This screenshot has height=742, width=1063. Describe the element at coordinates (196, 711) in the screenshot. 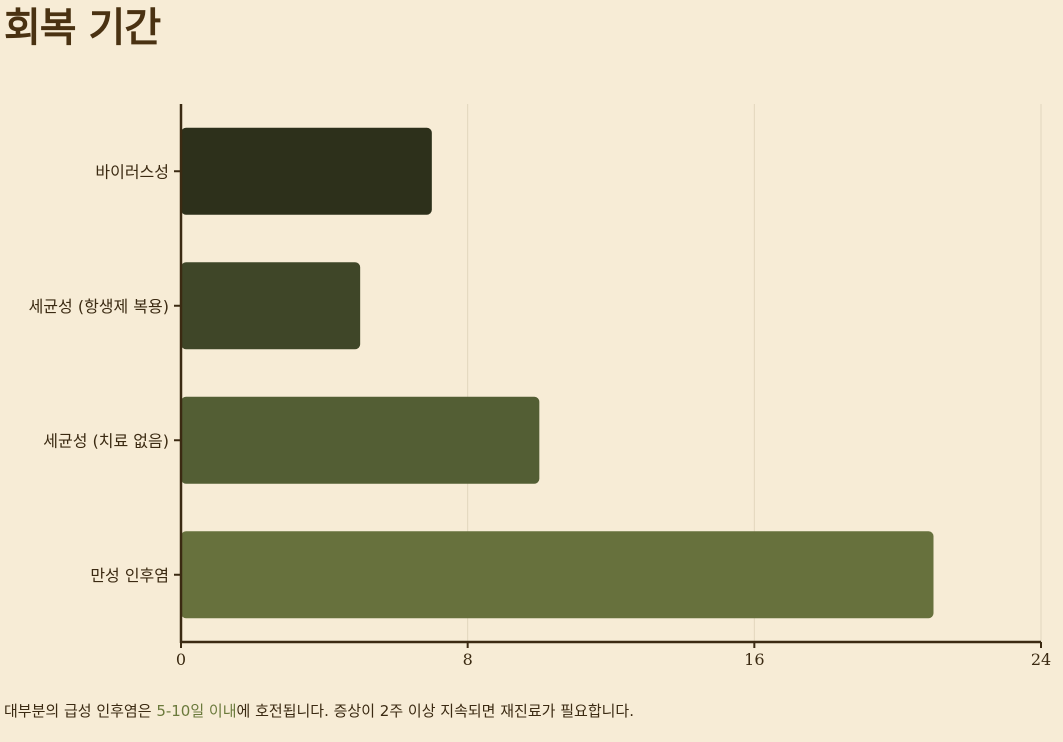

I see `footnote-highlight: 5-10일 이내` at that location.